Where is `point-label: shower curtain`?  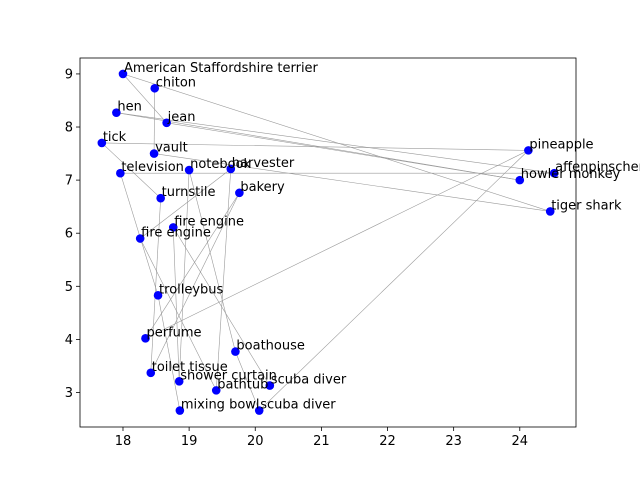
point-label: shower curtain is located at coordinates (228, 375).